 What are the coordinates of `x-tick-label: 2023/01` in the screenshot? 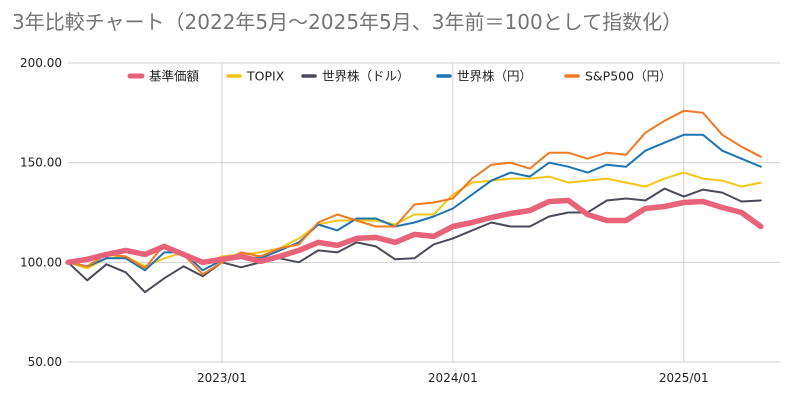 It's located at (222, 378).